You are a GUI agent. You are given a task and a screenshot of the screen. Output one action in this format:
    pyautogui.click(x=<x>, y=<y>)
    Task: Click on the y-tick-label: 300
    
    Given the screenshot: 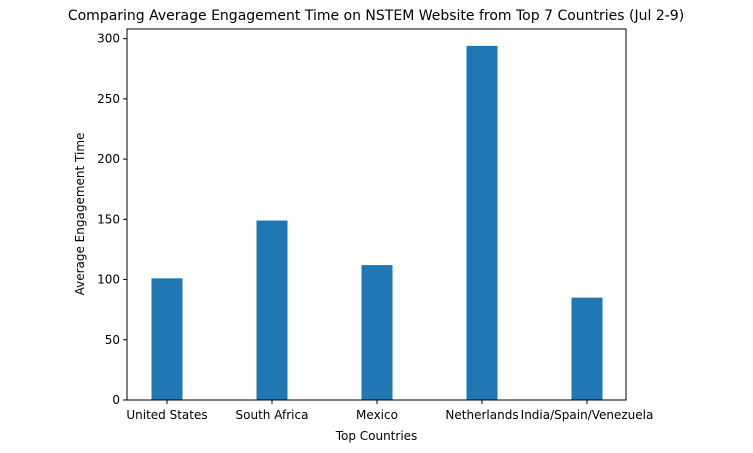 What is the action you would take?
    pyautogui.click(x=108, y=39)
    